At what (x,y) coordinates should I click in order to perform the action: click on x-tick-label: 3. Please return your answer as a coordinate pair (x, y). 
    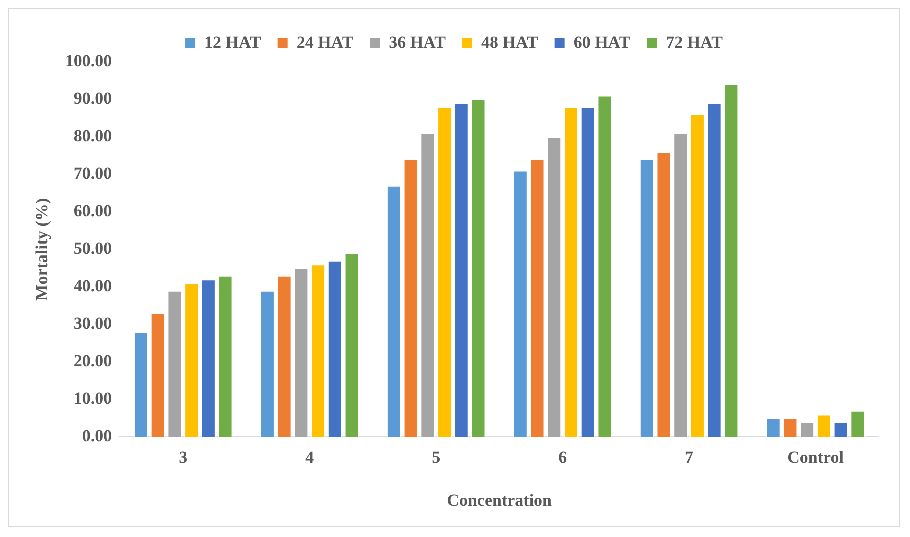
    Looking at the image, I should click on (183, 457).